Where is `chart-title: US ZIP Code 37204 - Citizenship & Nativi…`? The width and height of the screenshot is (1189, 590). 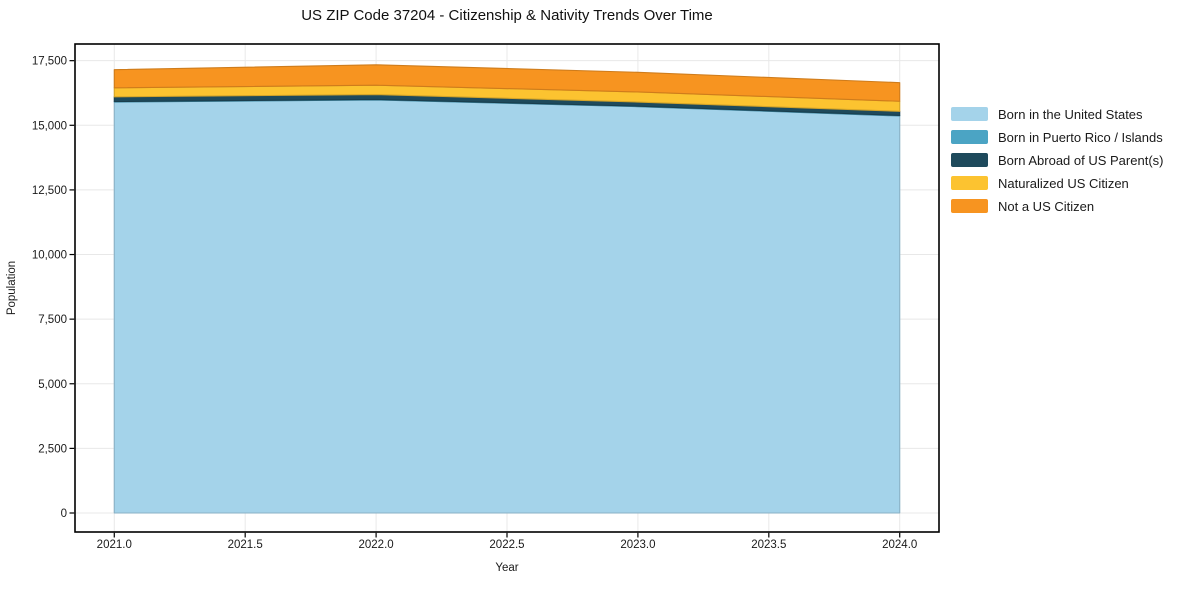 chart-title: US ZIP Code 37204 - Citizenship & Nativi… is located at coordinates (507, 15).